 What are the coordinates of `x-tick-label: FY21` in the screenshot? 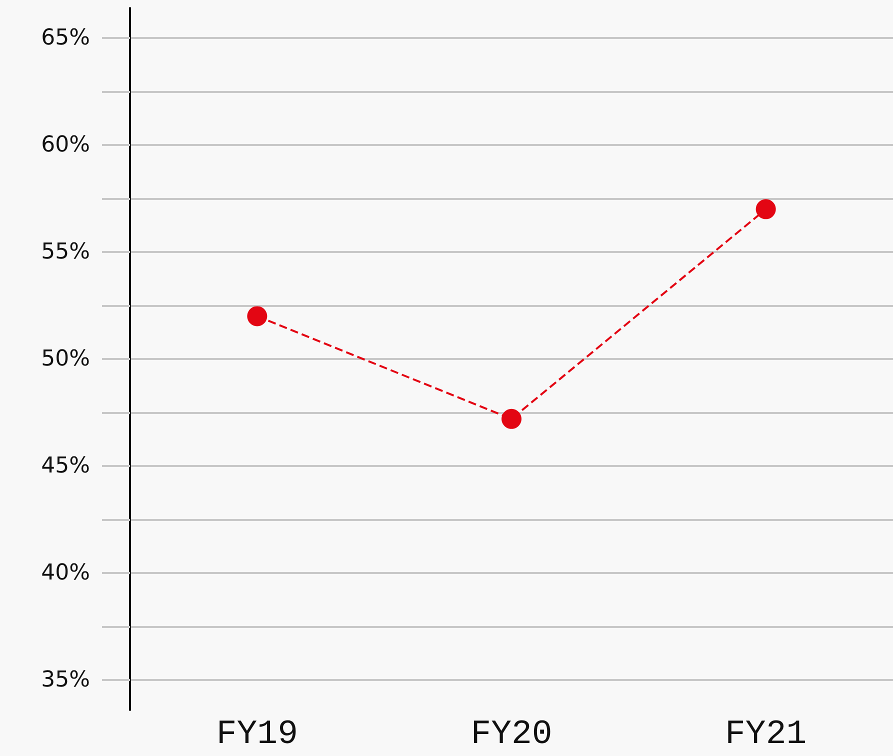 It's located at (766, 735).